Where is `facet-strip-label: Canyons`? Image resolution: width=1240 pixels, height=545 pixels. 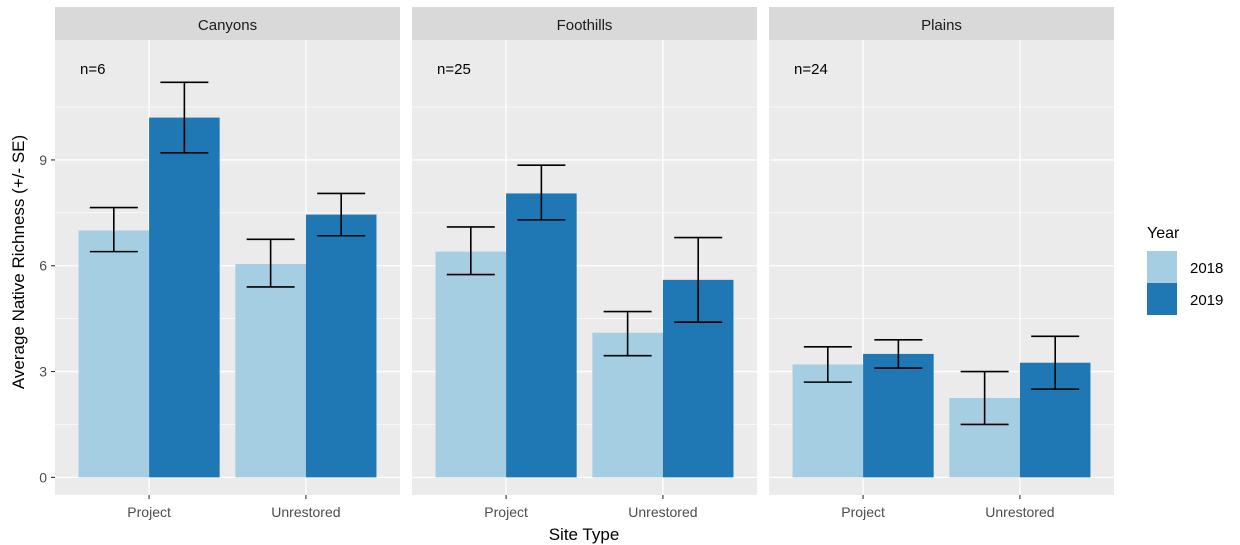 facet-strip-label: Canyons is located at coordinates (227, 25).